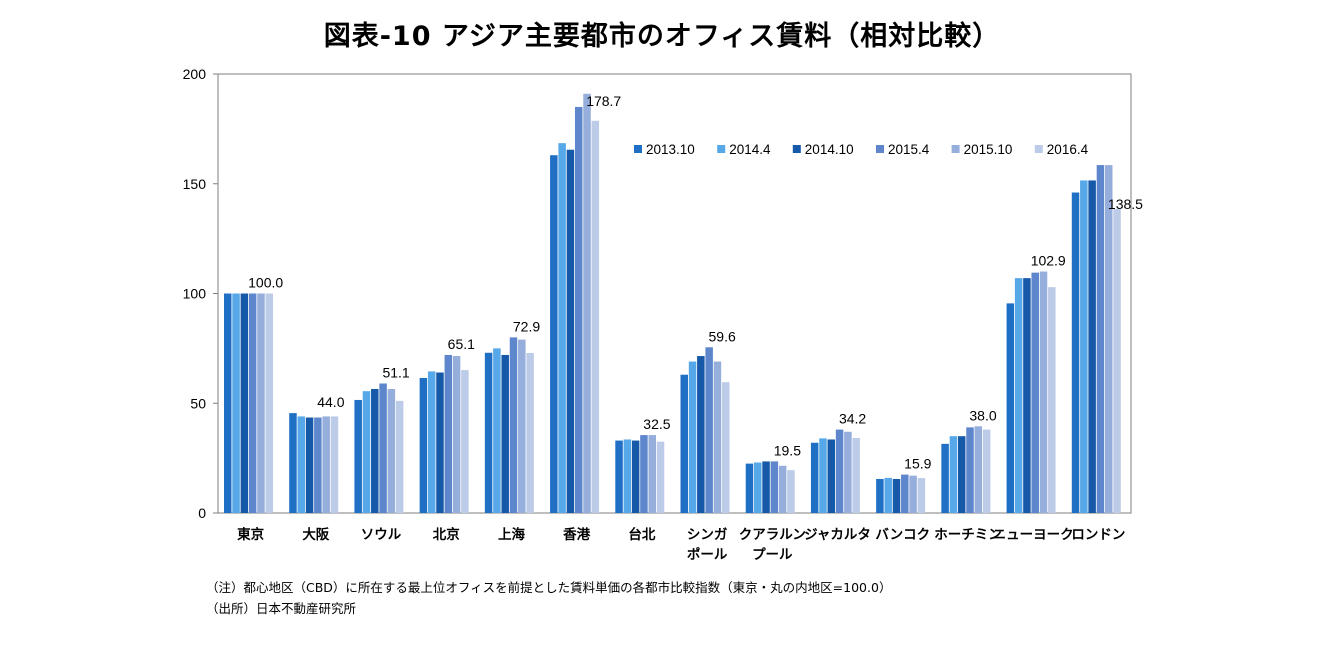 The height and width of the screenshot is (648, 1324). What do you see at coordinates (787, 450) in the screenshot?
I see `data-label: 19.5` at bounding box center [787, 450].